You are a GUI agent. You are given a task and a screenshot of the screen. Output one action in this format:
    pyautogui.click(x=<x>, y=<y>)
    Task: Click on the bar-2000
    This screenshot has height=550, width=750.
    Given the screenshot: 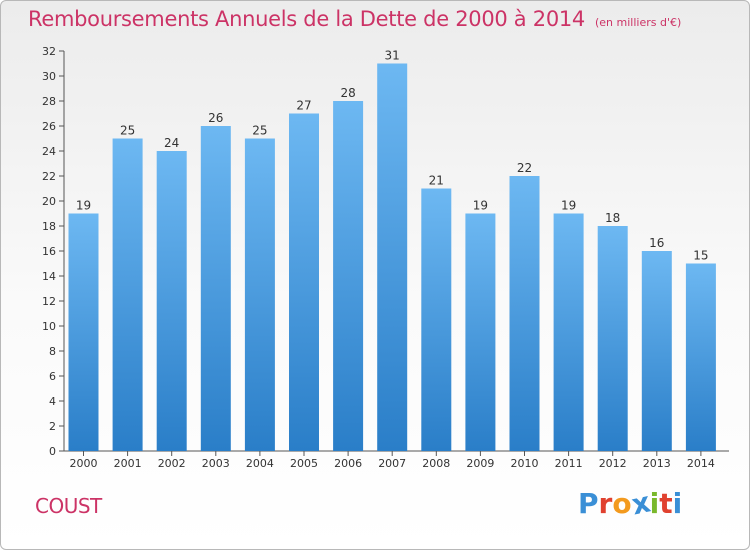 What is the action you would take?
    pyautogui.click(x=83, y=332)
    